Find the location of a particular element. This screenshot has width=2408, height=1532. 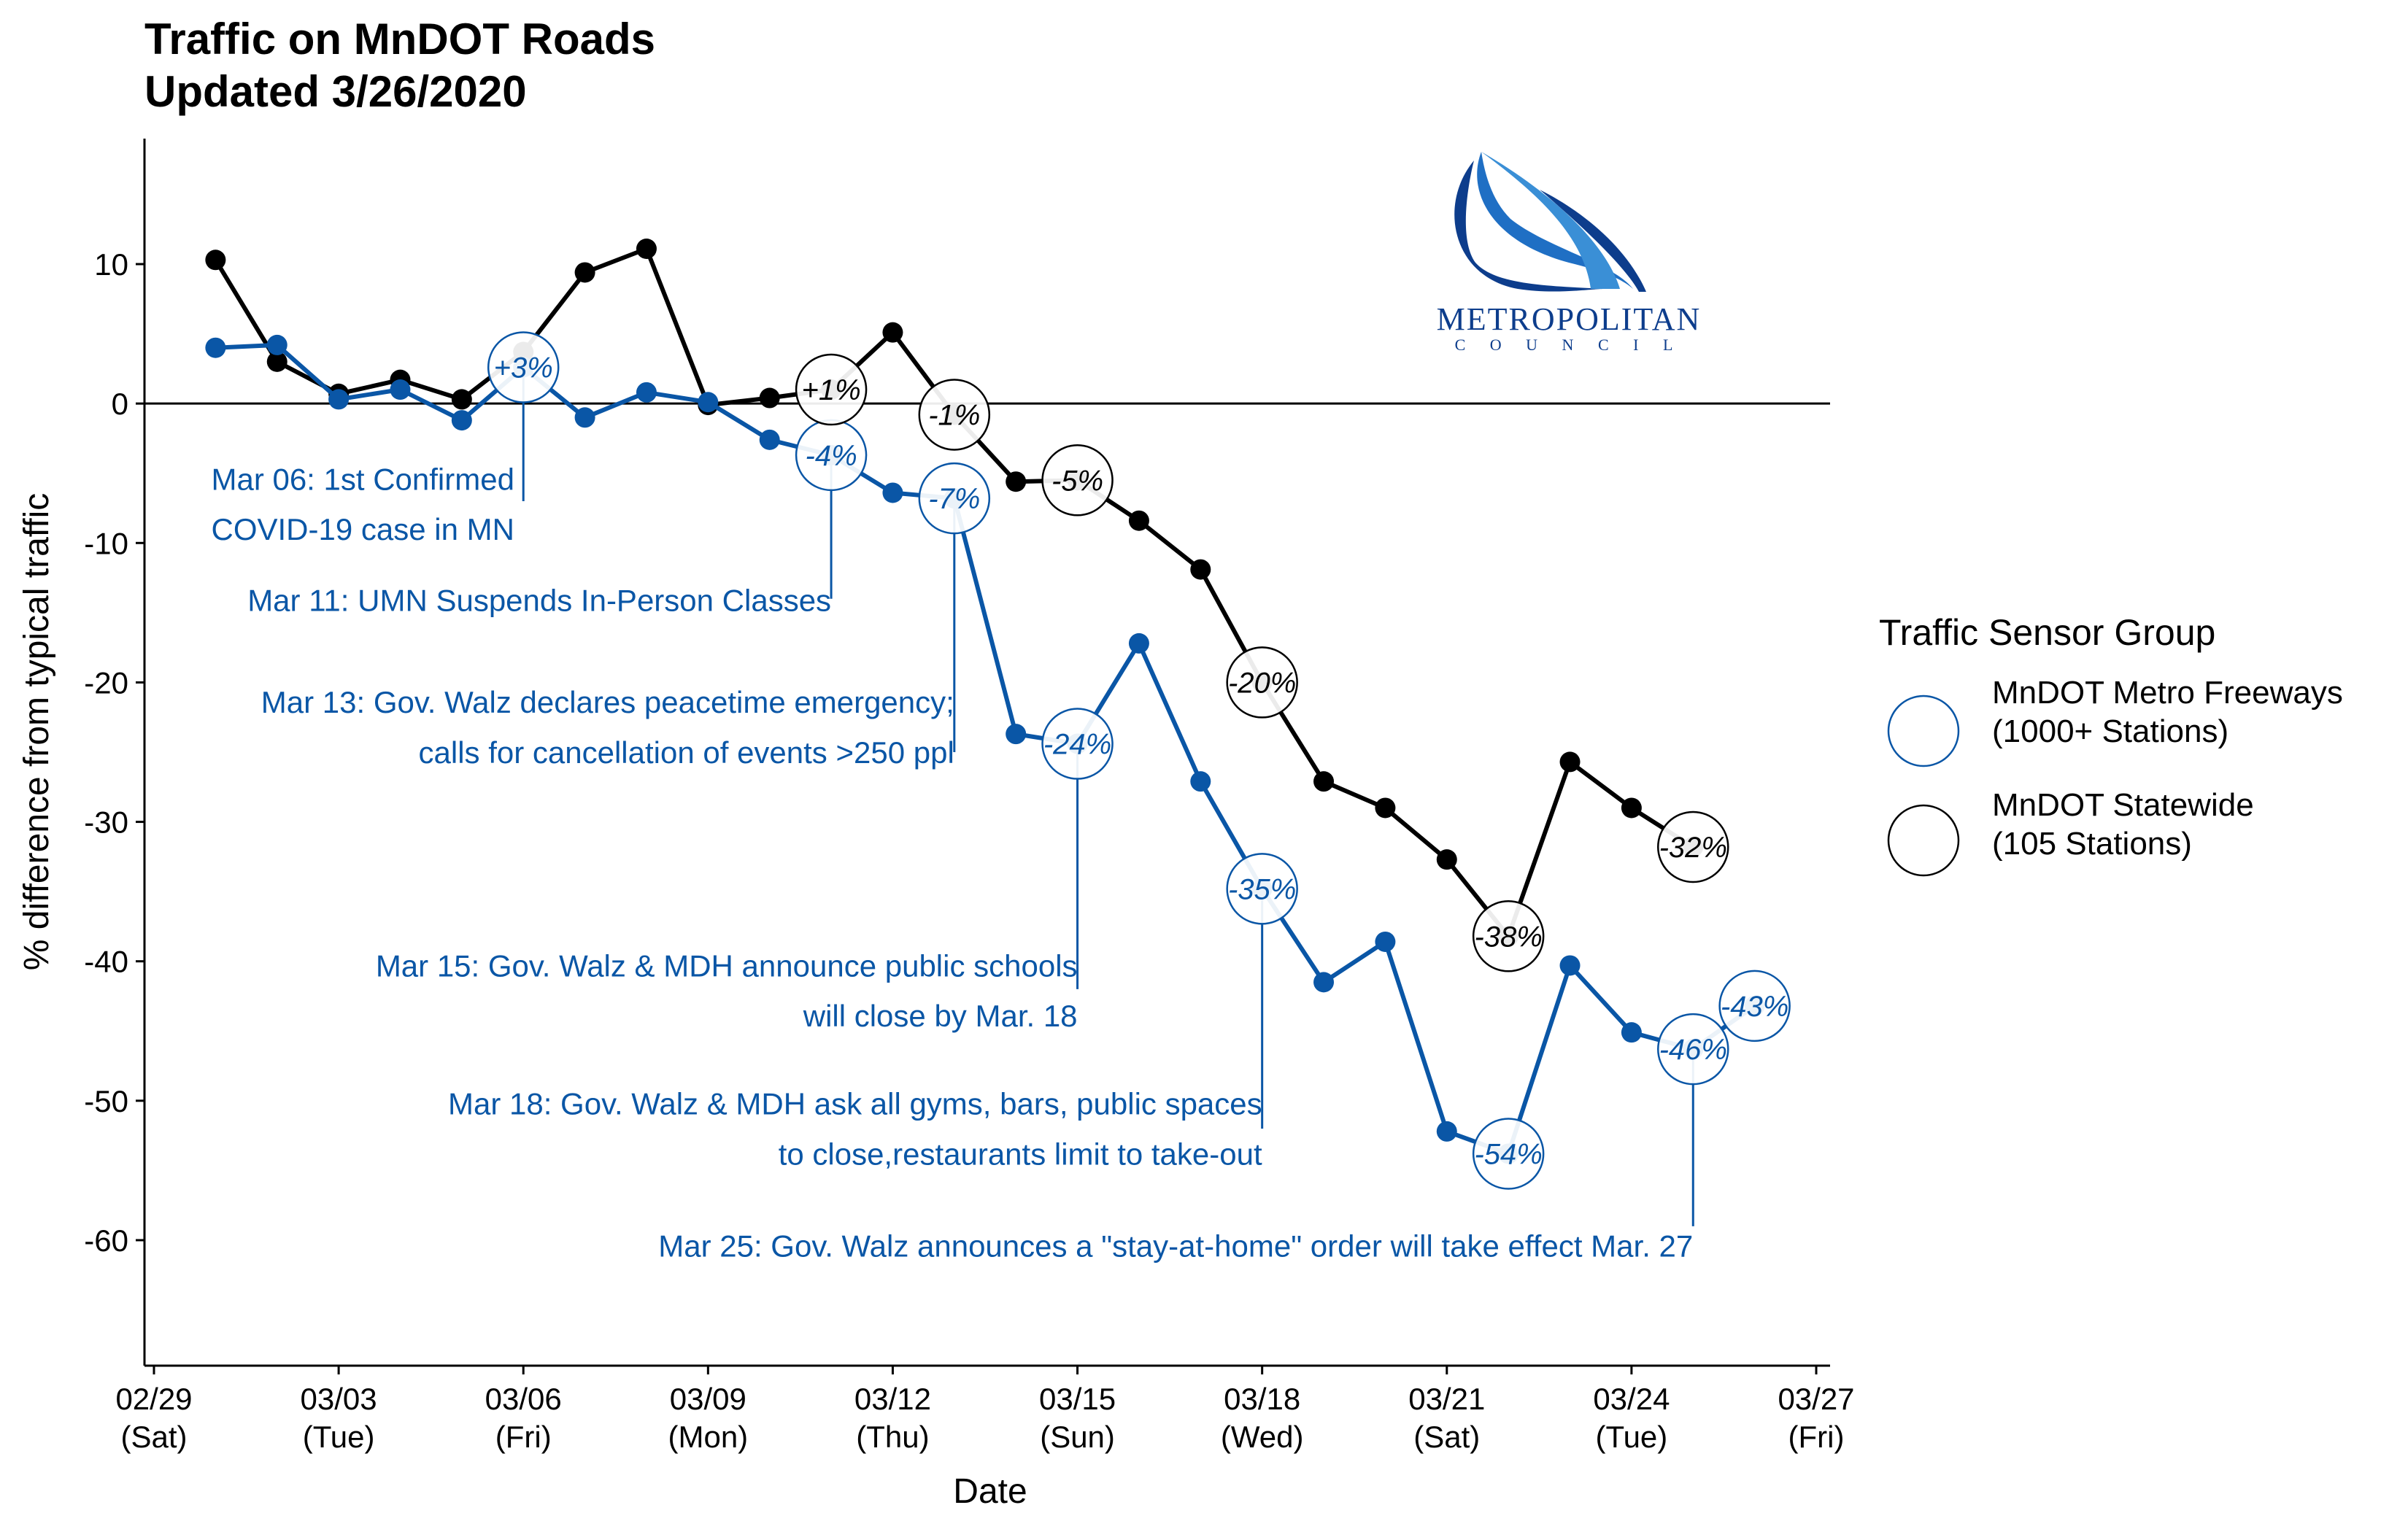

y-tick-label: -30 is located at coordinates (106, 822).